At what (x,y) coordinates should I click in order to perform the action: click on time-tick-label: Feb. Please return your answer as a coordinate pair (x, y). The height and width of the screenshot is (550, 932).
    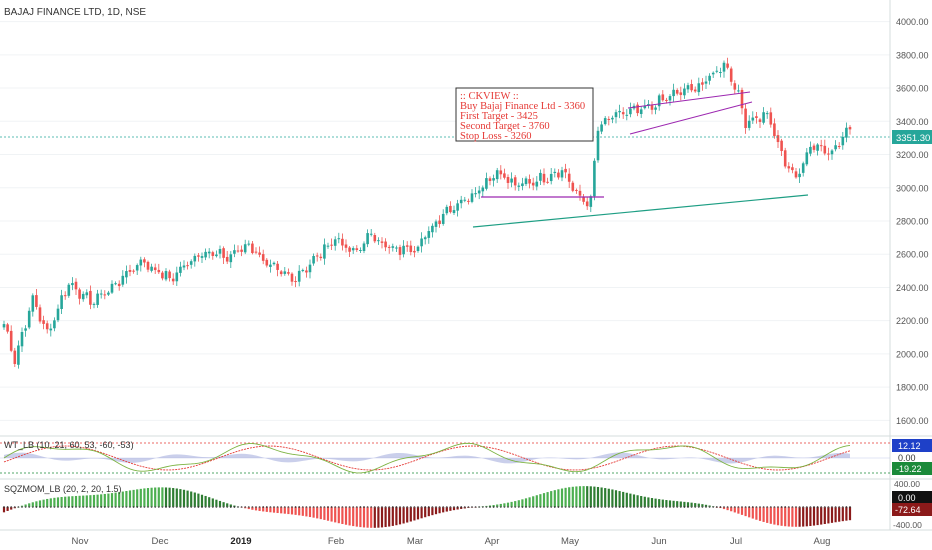
    Looking at the image, I should click on (336, 541).